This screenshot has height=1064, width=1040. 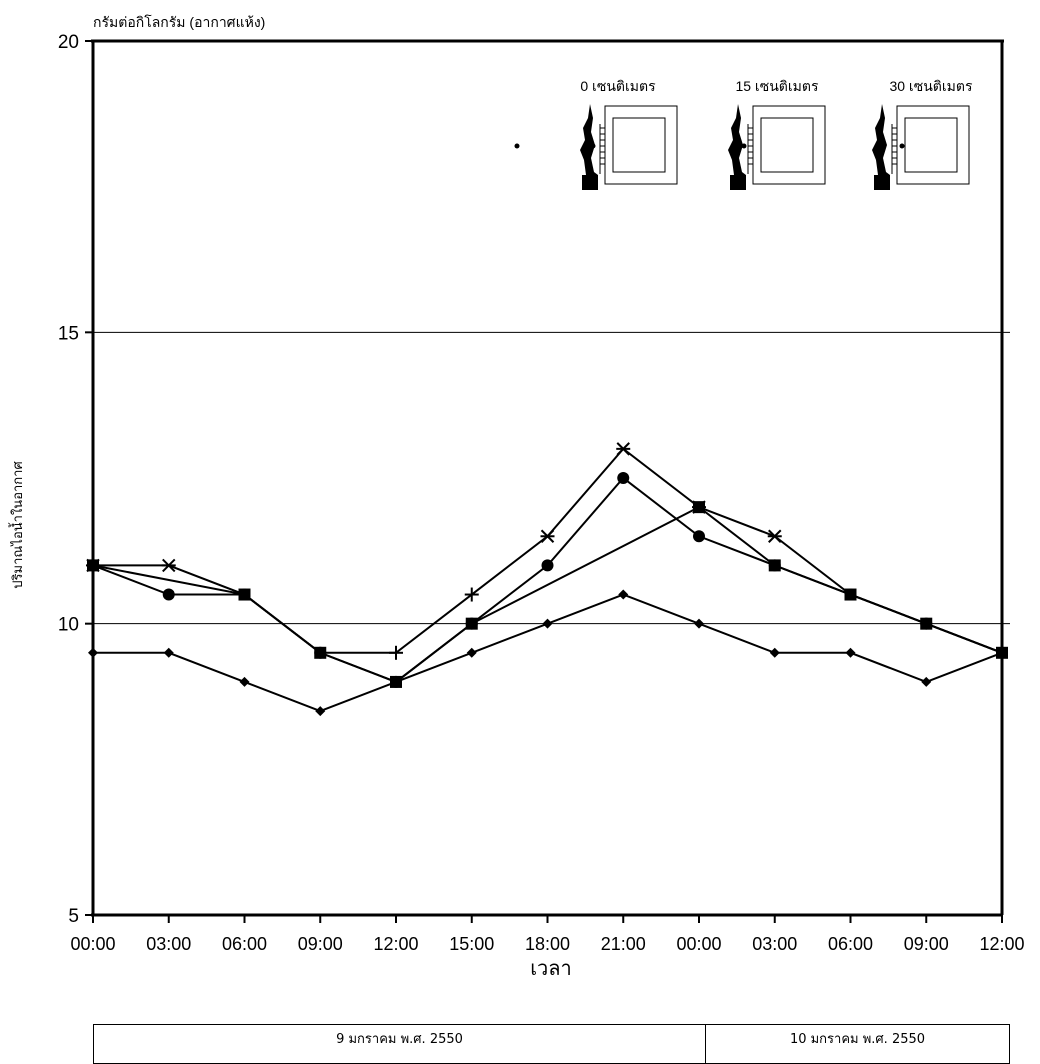 I want to click on series-line-diamond, so click(x=548, y=653).